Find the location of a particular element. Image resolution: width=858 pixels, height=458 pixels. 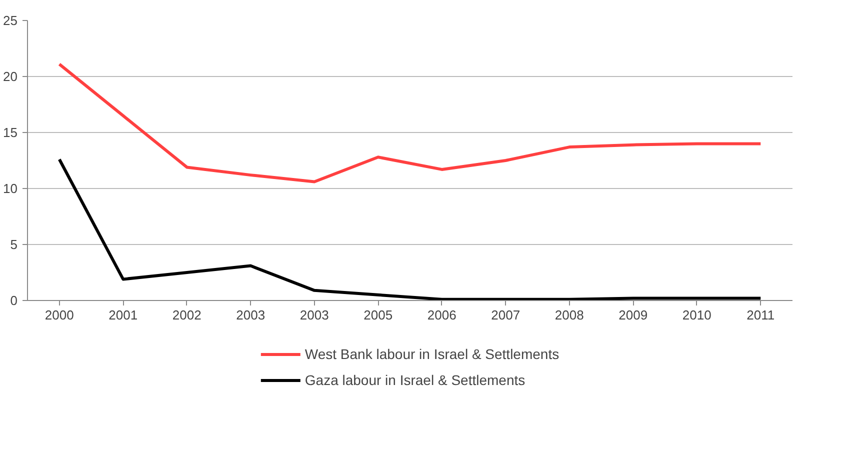

y-tick-label: 15 is located at coordinates (10, 132).